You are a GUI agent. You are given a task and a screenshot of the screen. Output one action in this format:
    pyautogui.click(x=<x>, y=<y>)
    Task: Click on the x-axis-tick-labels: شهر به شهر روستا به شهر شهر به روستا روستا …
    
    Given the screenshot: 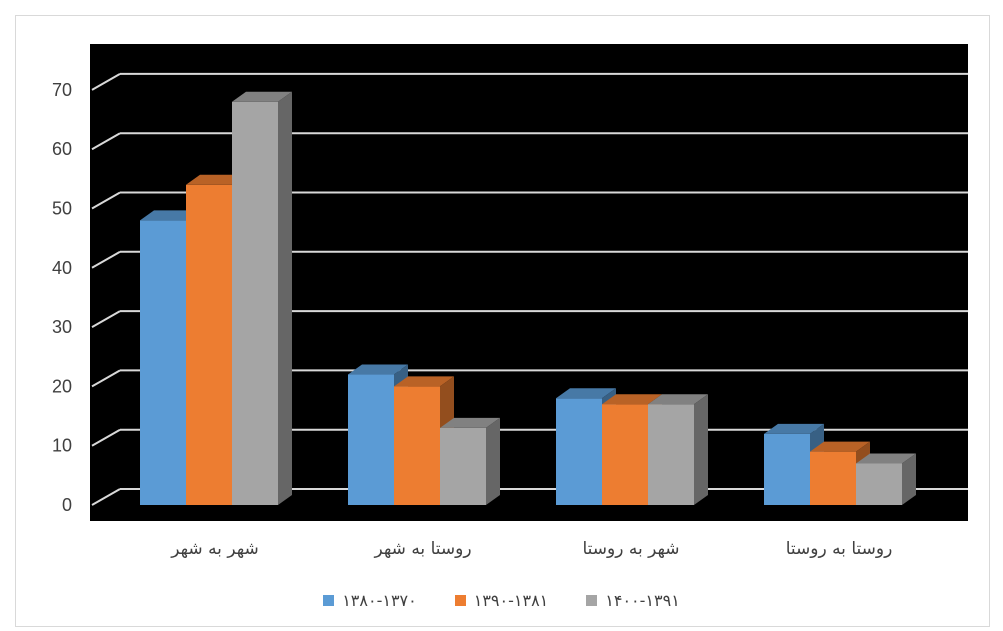 What is the action you would take?
    pyautogui.click(x=531, y=549)
    